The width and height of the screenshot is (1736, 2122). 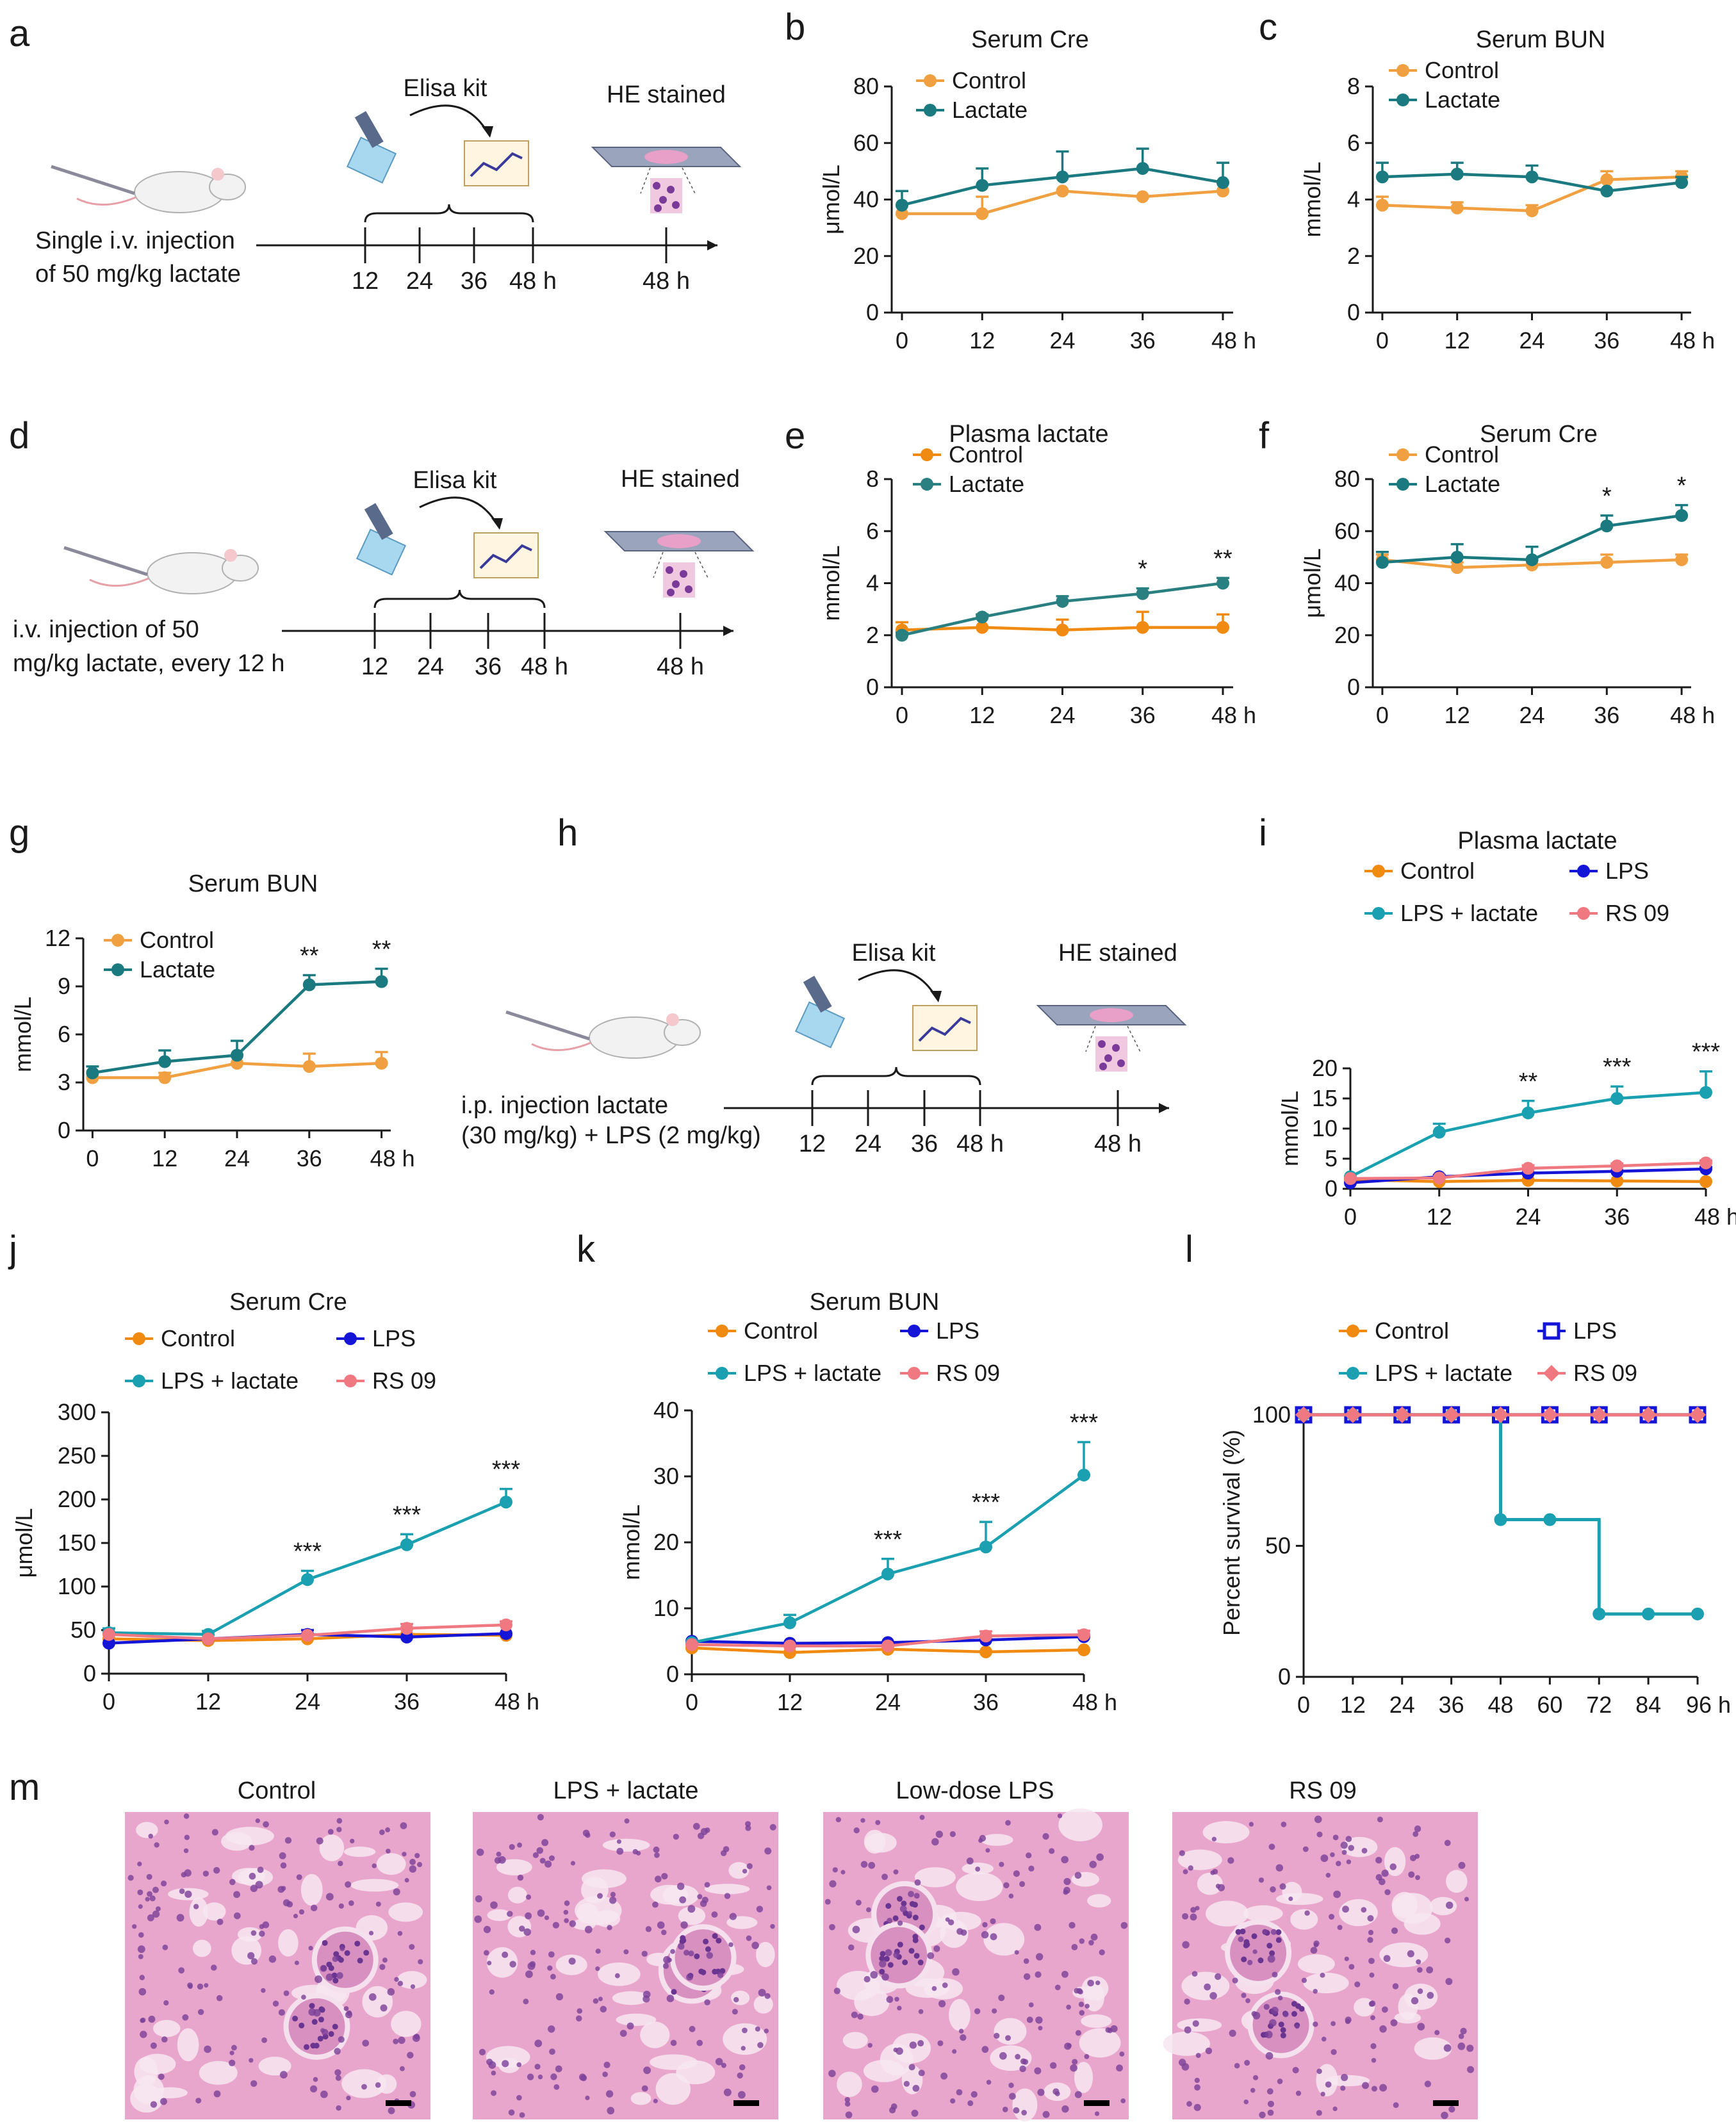 I want to click on mouse-head-icon, so click(x=240, y=568).